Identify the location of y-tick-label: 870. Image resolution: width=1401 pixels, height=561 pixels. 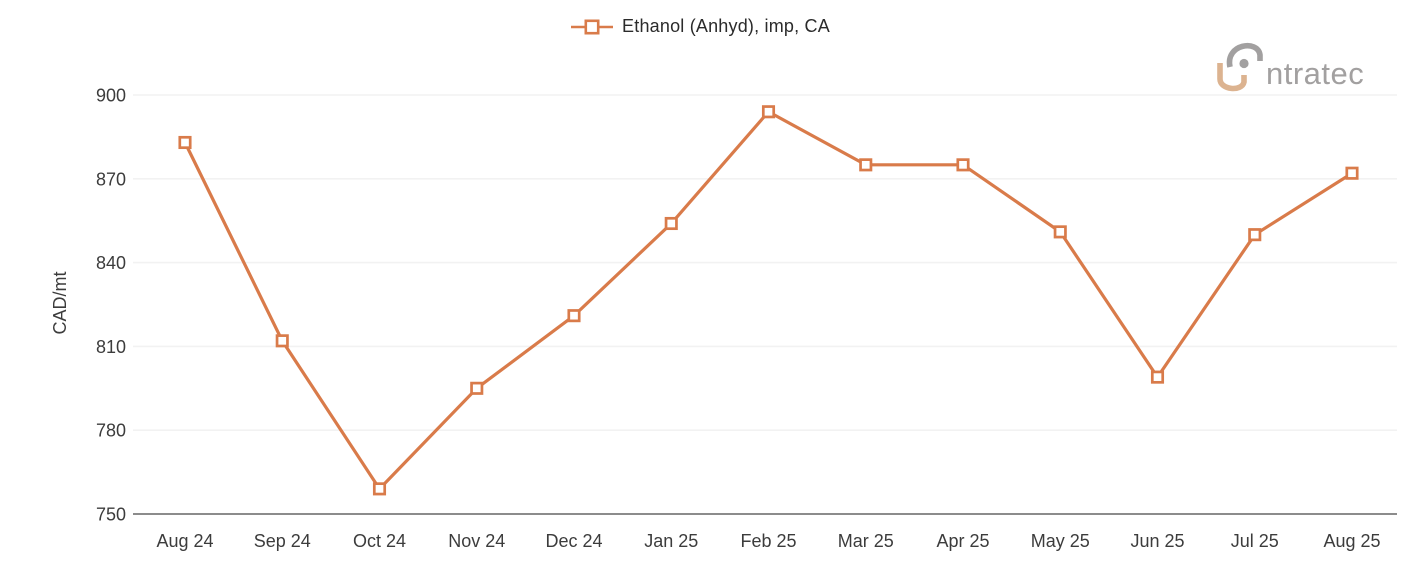
(111, 179).